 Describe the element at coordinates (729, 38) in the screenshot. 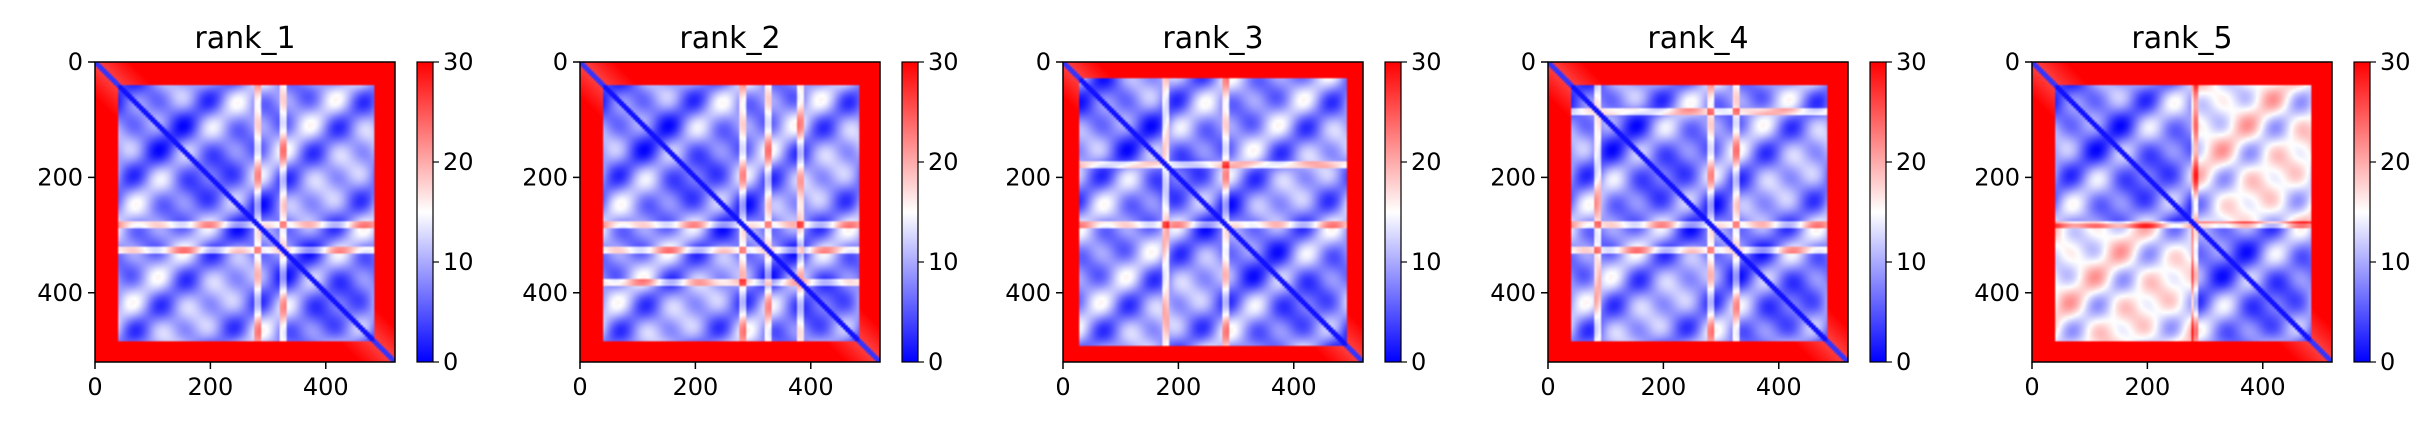

I see `panel-title: rank_2` at that location.